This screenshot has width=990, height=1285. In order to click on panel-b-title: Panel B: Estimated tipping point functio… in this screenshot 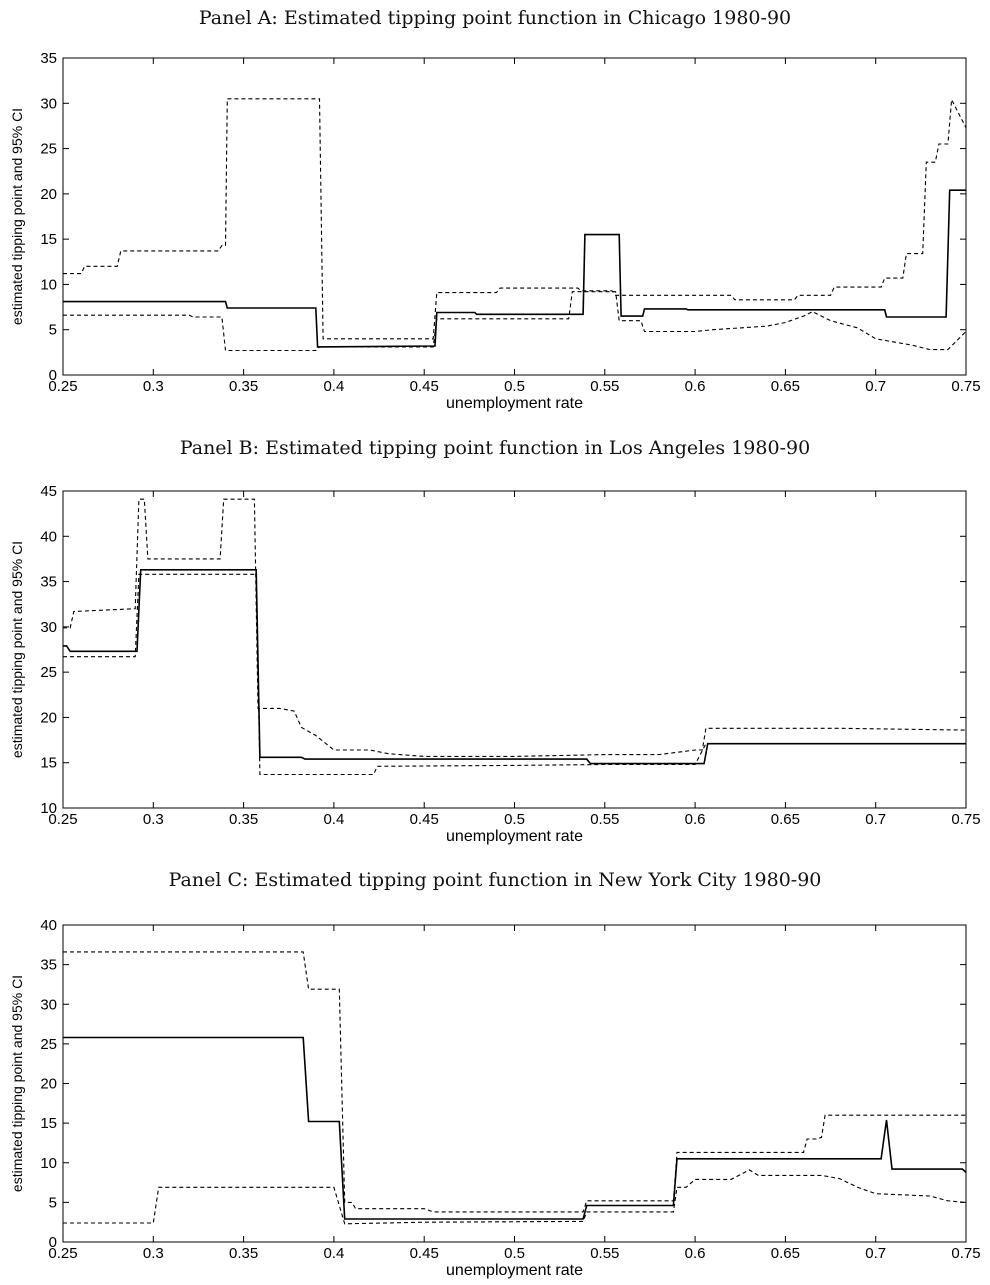, I will do `click(495, 448)`.